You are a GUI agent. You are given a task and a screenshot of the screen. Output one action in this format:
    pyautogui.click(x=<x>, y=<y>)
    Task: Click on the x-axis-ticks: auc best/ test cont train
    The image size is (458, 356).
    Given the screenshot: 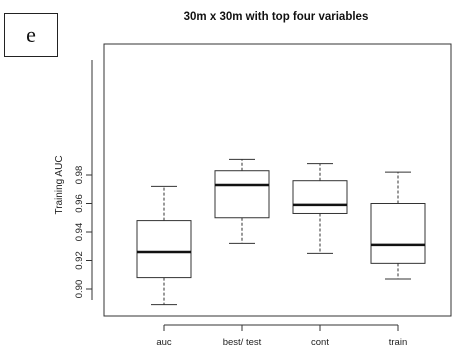 What is the action you would take?
    pyautogui.click(x=281, y=336)
    